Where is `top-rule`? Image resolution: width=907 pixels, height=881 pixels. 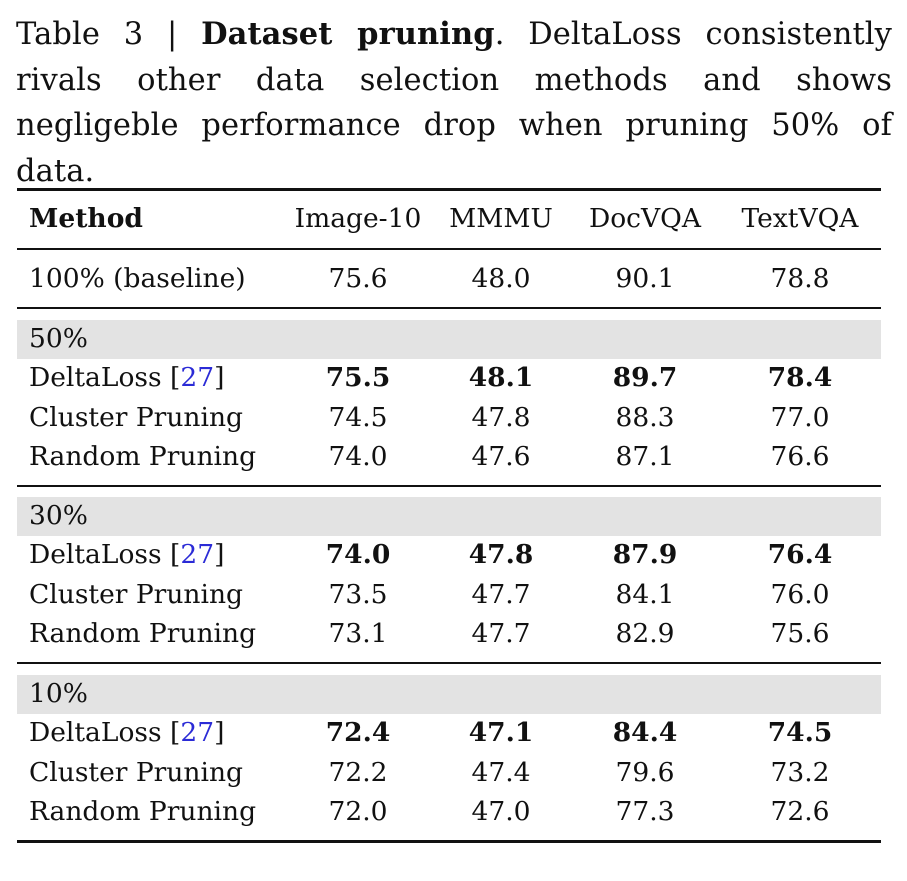 top-rule is located at coordinates (449, 189).